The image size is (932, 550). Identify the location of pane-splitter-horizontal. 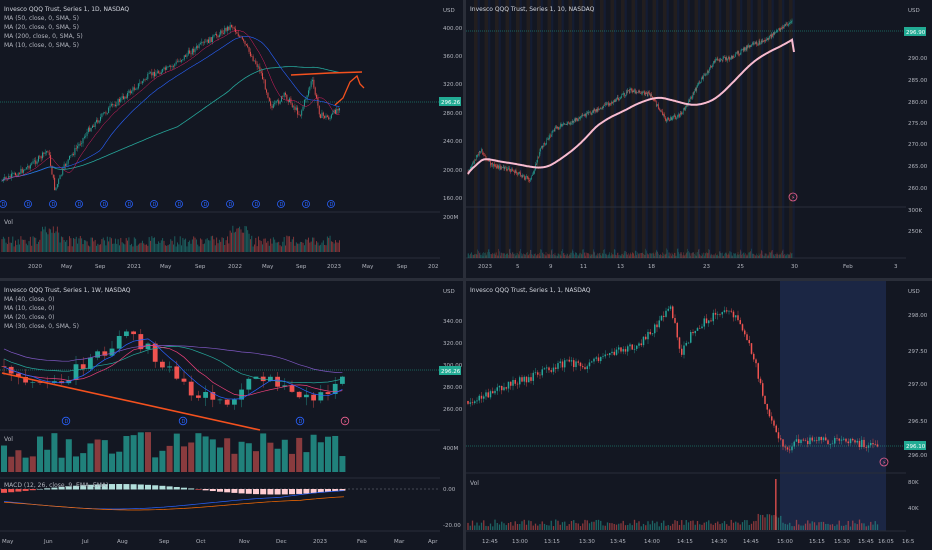
(466, 279).